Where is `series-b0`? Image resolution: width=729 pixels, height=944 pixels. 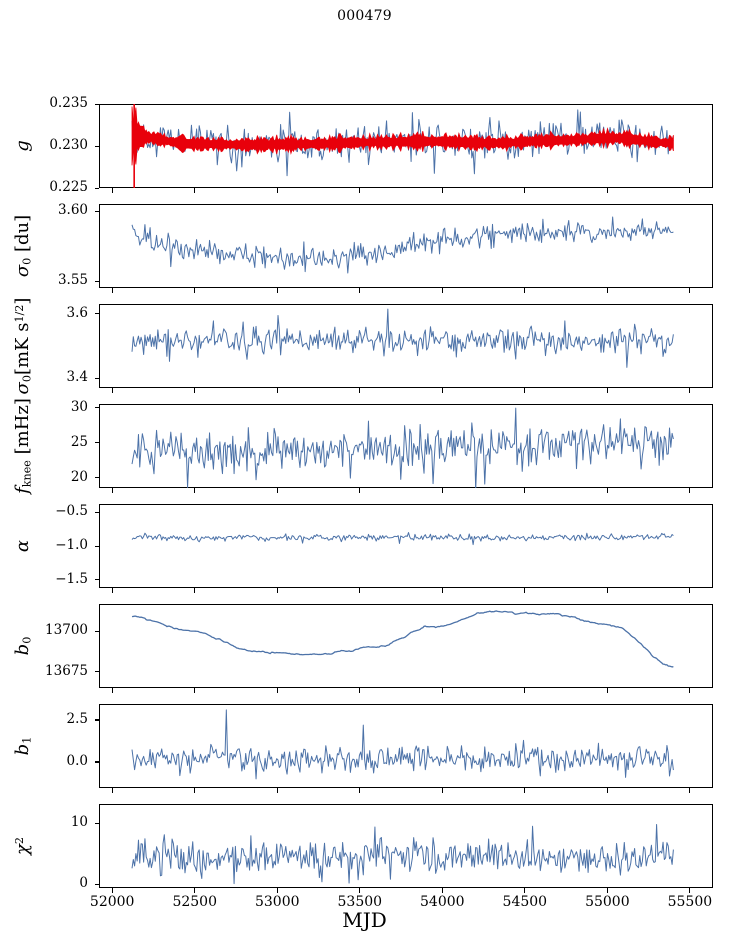 series-b0 is located at coordinates (402, 639).